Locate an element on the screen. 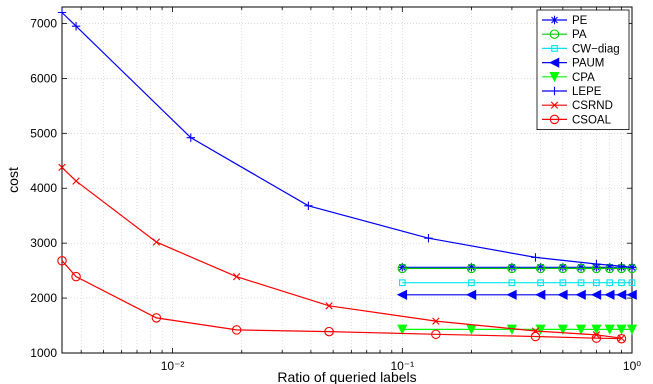 This screenshot has width=653, height=384. y-tick-label: 4000 is located at coordinates (43, 188).